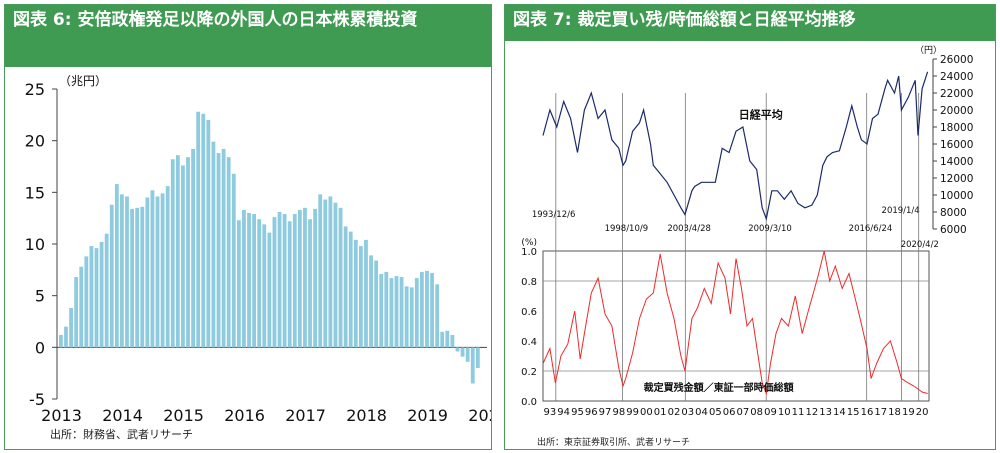 Image resolution: width=1000 pixels, height=453 pixels. What do you see at coordinates (956, 60) in the screenshot?
I see `nikkei-tick-label: 26000` at bounding box center [956, 60].